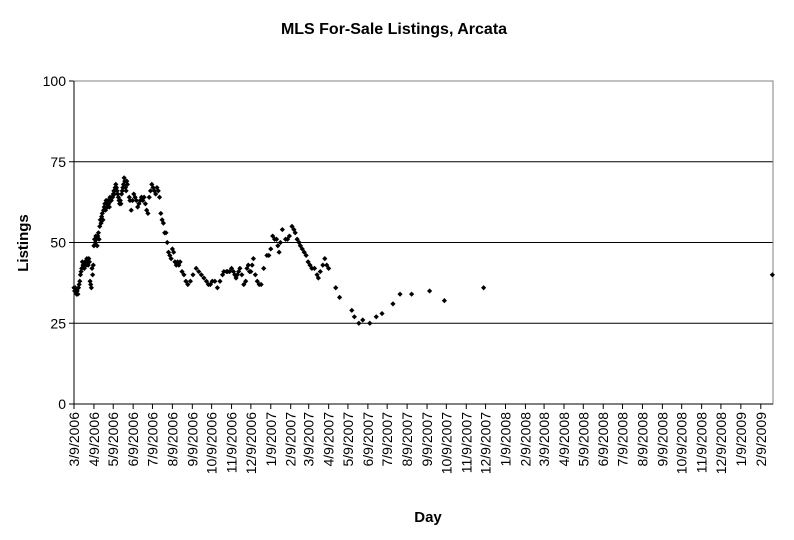  Describe the element at coordinates (702, 442) in the screenshot. I see `x-tick-label: 11/9/2008` at that location.